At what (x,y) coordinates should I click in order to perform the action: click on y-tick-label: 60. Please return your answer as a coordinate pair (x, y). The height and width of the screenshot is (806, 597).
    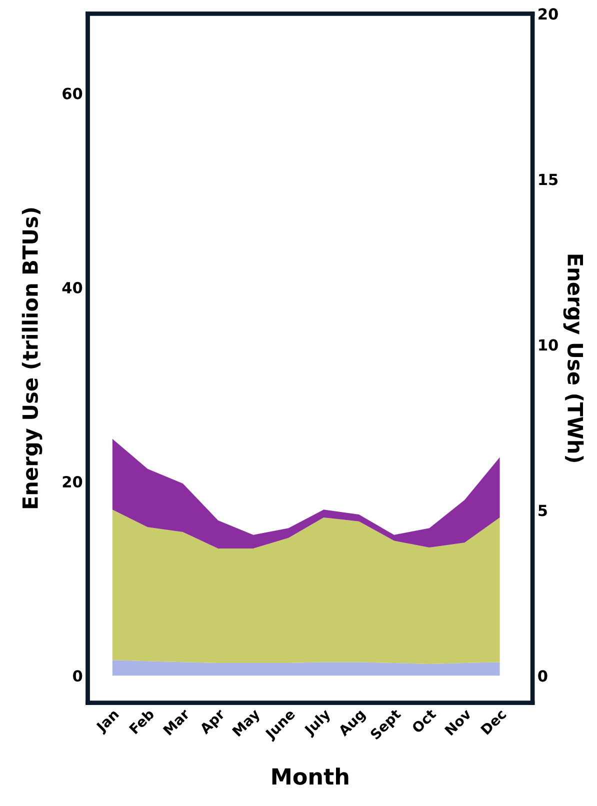
    Looking at the image, I should click on (72, 94).